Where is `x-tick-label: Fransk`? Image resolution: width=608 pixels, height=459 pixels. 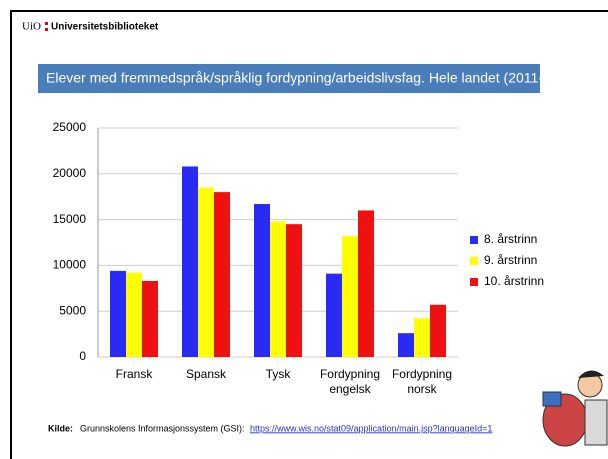
x-tick-label: Fransk is located at coordinates (134, 374).